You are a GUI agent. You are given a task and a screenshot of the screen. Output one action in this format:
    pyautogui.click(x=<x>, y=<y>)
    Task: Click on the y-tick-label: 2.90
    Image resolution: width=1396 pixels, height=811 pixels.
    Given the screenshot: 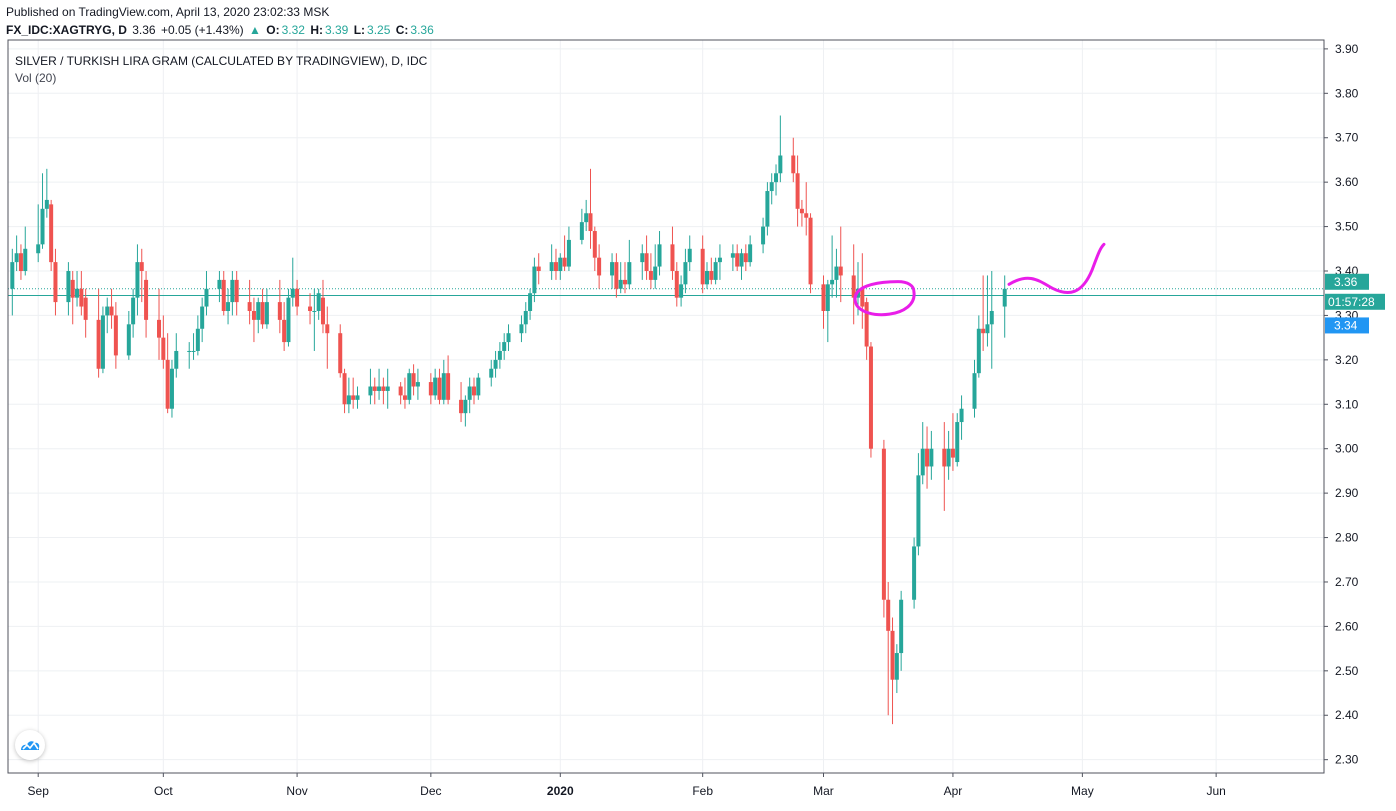 What is the action you would take?
    pyautogui.click(x=1347, y=493)
    